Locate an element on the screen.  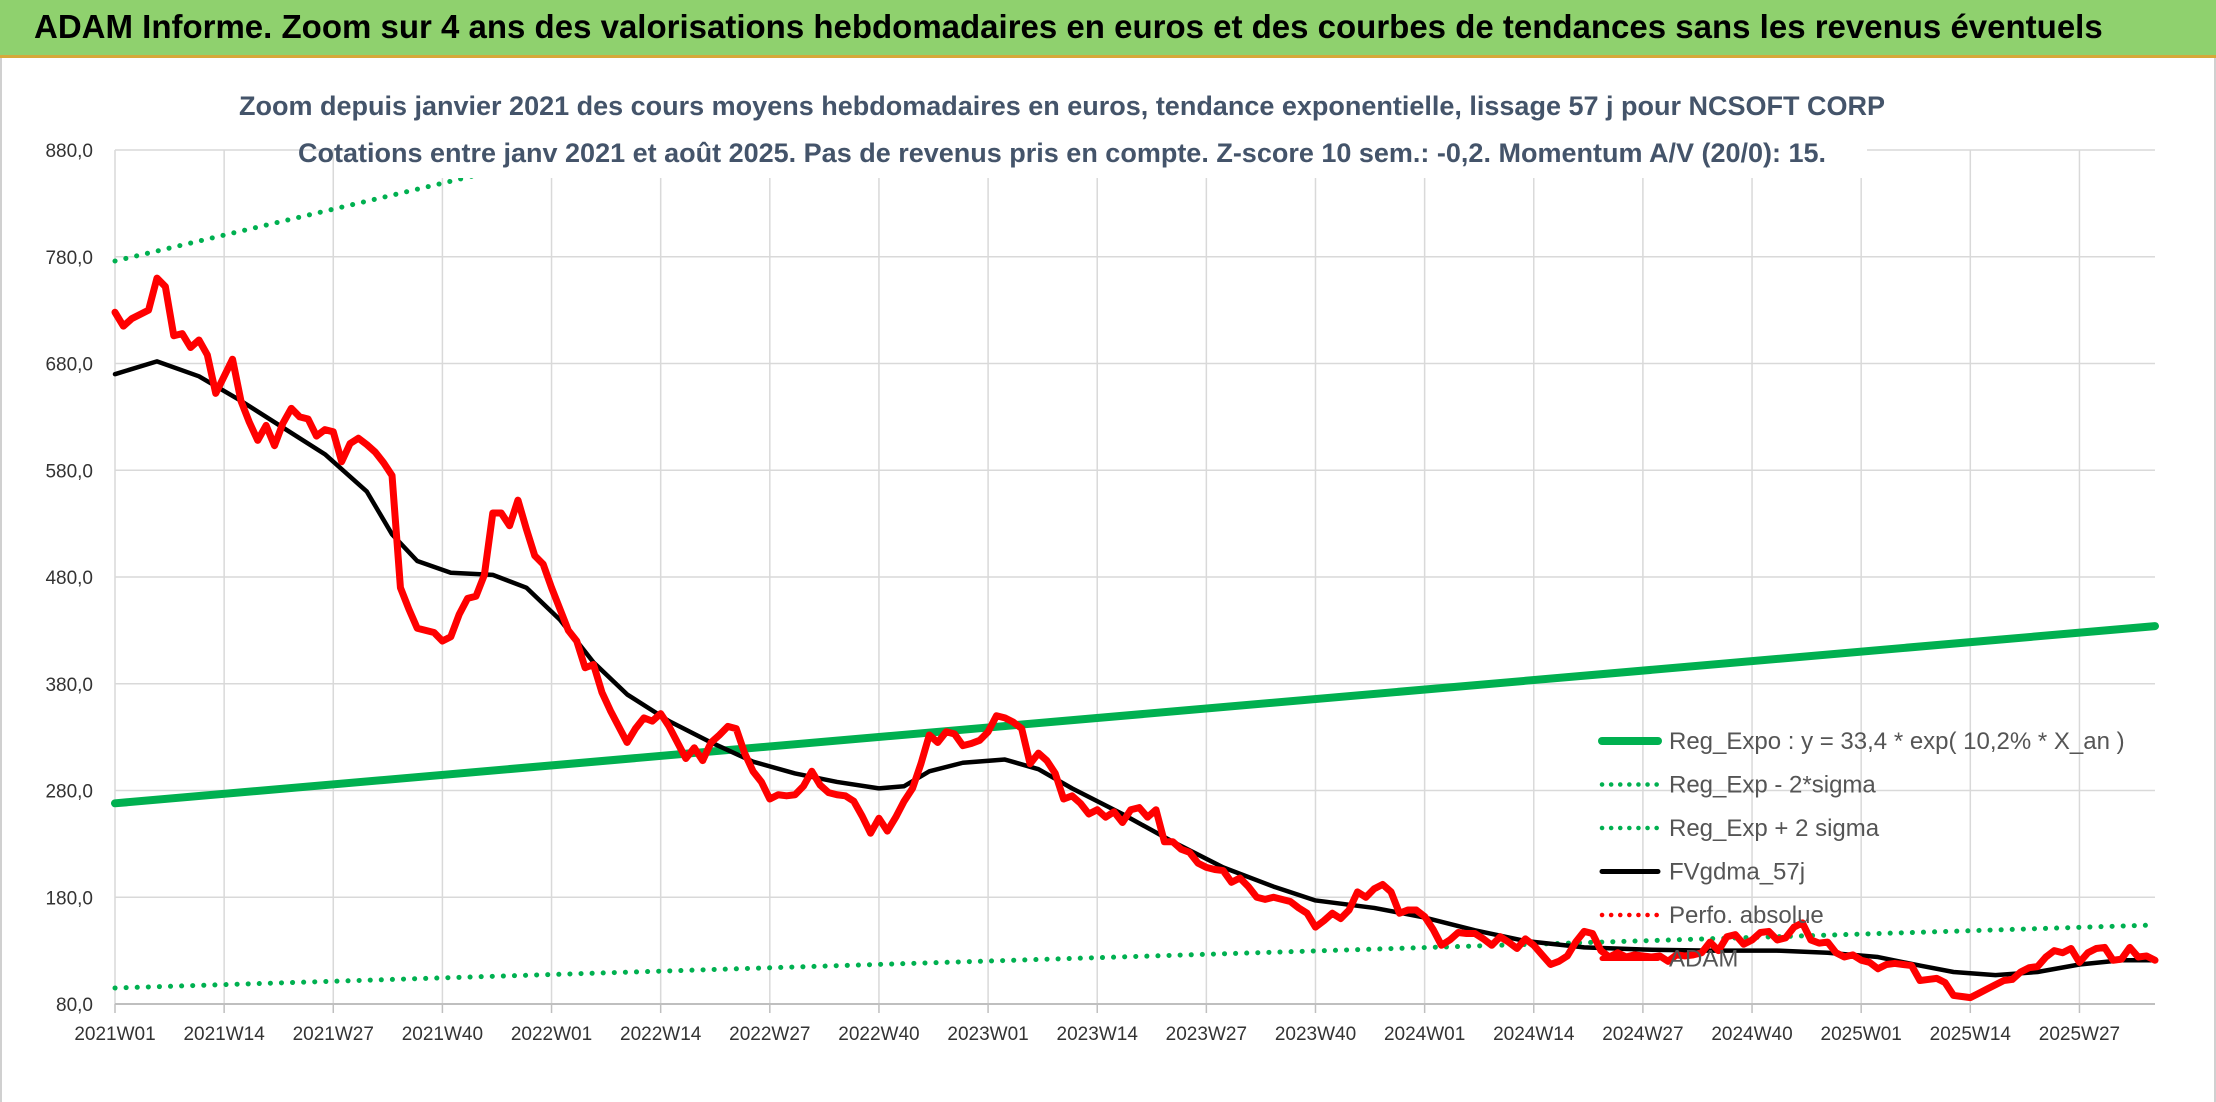
x-tick-label: 2025W27 is located at coordinates (2079, 1034).